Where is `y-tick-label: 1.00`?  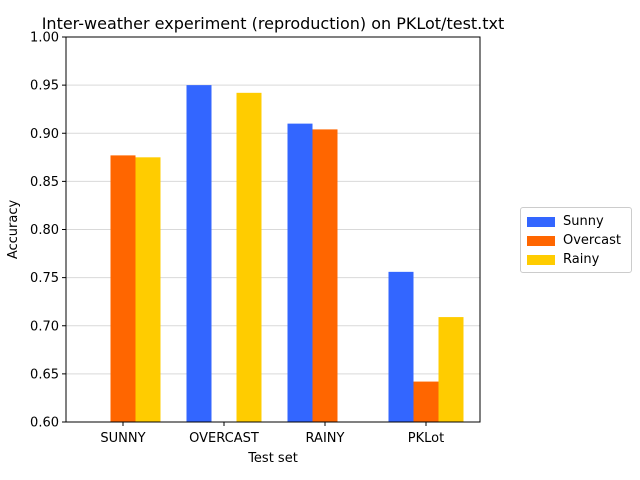 y-tick-label: 1.00 is located at coordinates (44, 38).